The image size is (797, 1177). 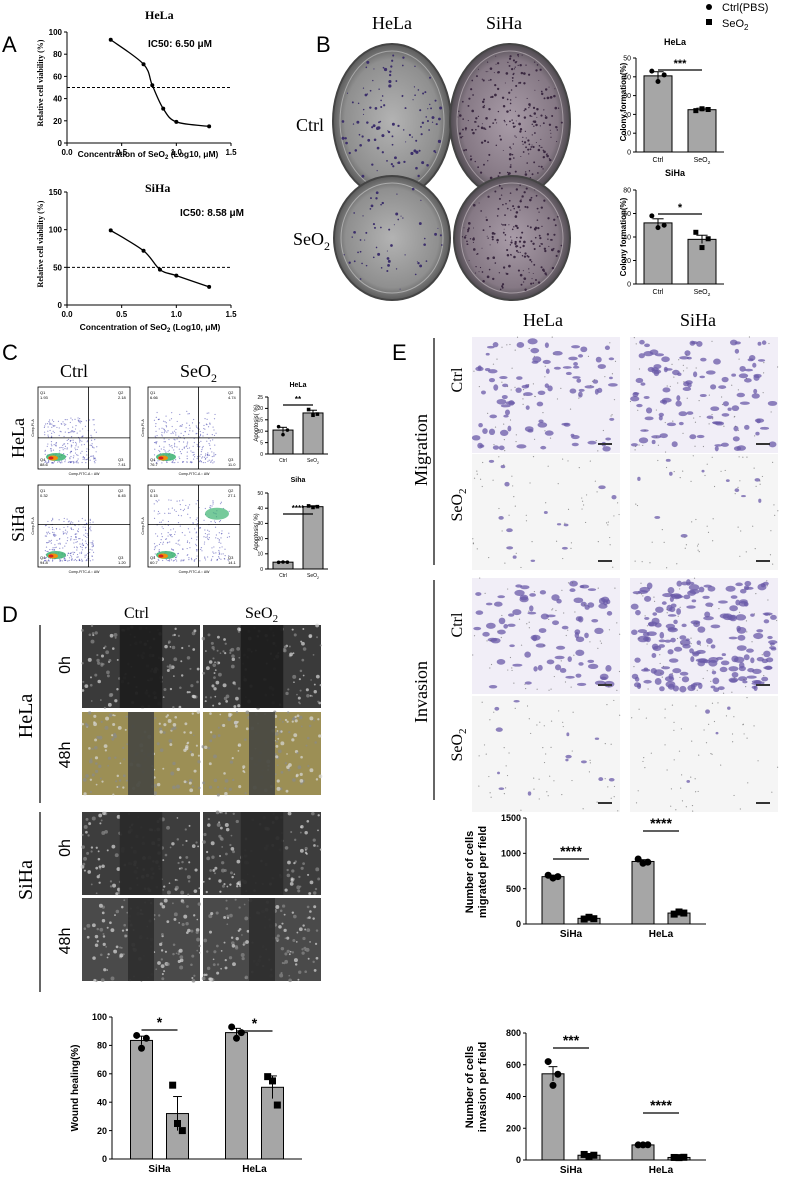 I want to click on d-hela-48h: 48h, so click(x=65, y=755).